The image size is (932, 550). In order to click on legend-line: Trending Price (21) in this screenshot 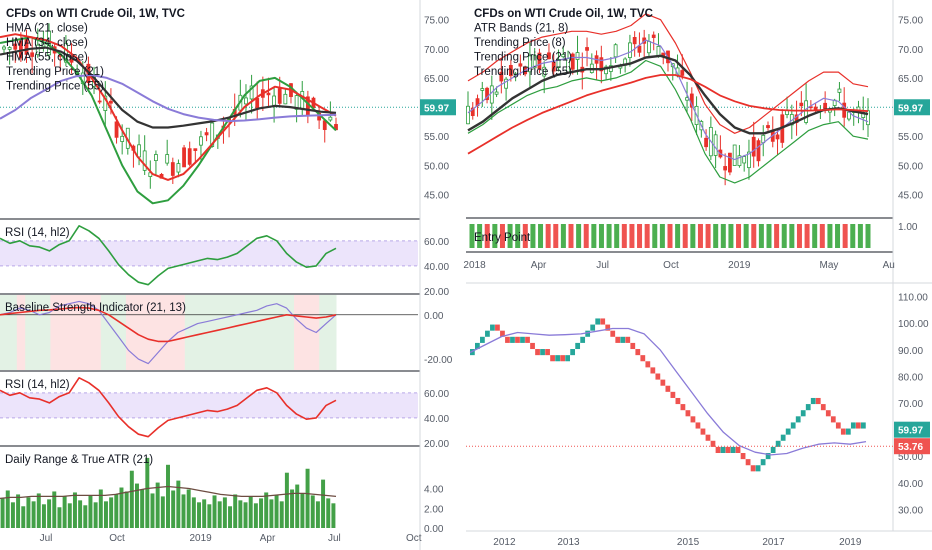, I will do `click(55, 72)`.